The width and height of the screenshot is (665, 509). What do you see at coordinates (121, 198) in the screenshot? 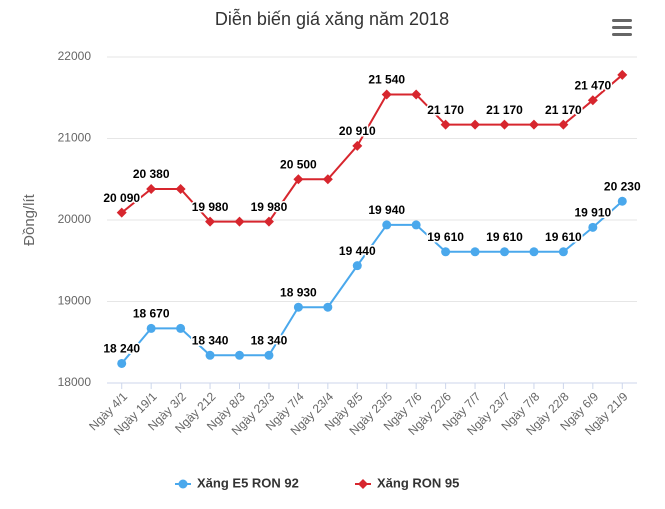
I see `data-label: 20 090` at bounding box center [121, 198].